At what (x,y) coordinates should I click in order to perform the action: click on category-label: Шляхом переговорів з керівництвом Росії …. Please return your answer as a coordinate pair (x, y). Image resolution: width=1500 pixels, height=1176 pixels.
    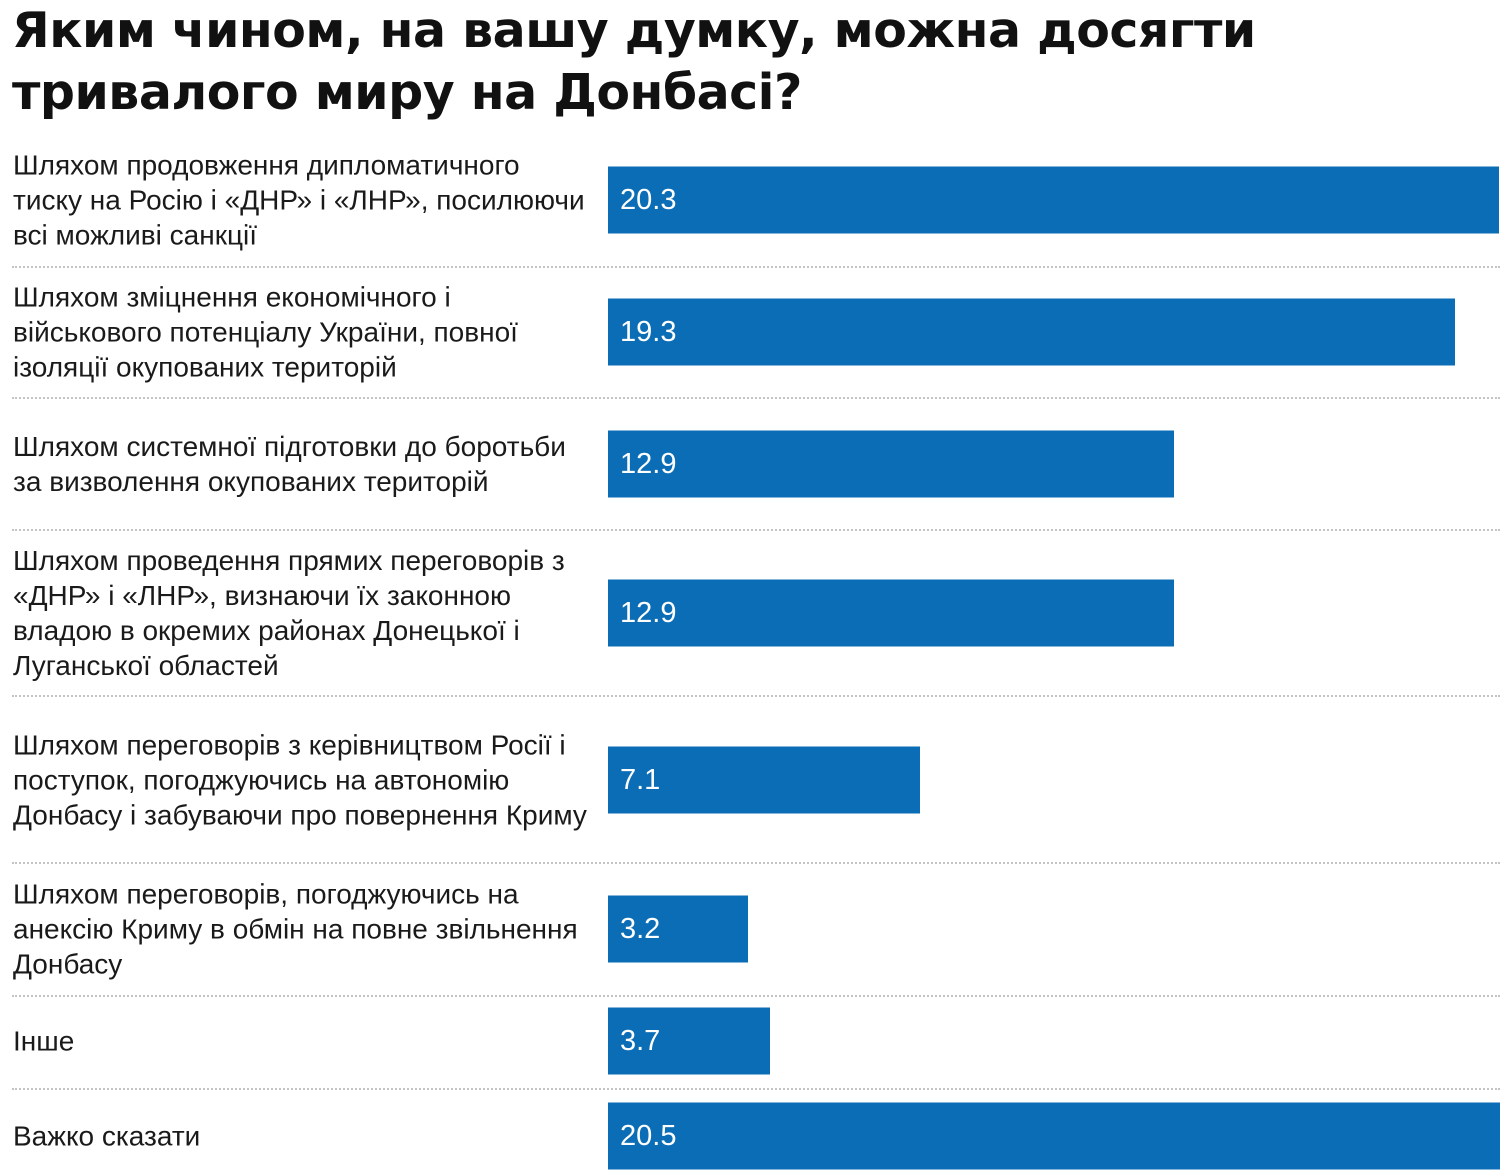
    Looking at the image, I should click on (300, 780).